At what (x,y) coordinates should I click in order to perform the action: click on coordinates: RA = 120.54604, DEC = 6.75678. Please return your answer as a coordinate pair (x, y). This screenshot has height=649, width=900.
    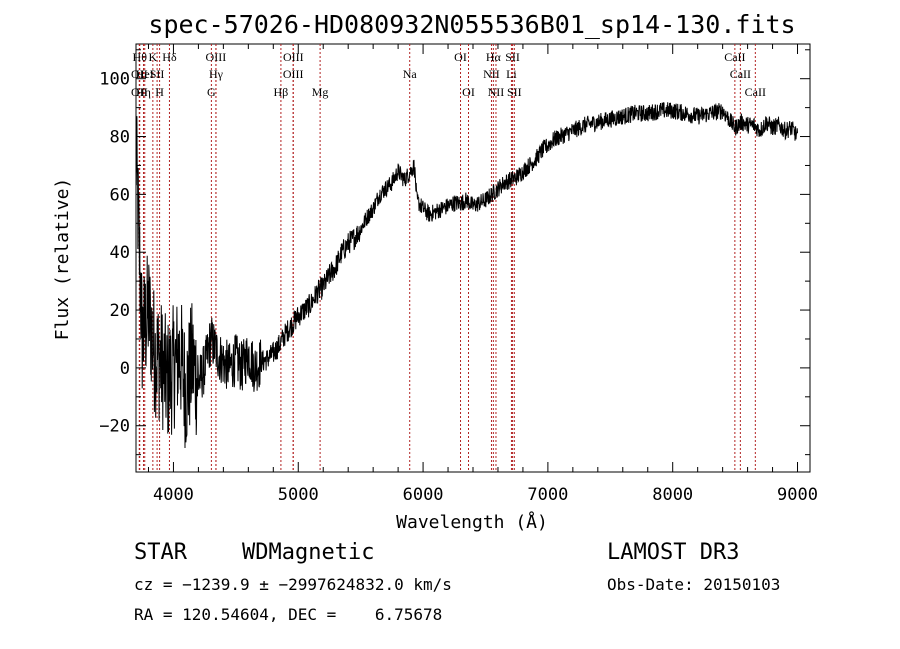
    Looking at the image, I should click on (288, 614).